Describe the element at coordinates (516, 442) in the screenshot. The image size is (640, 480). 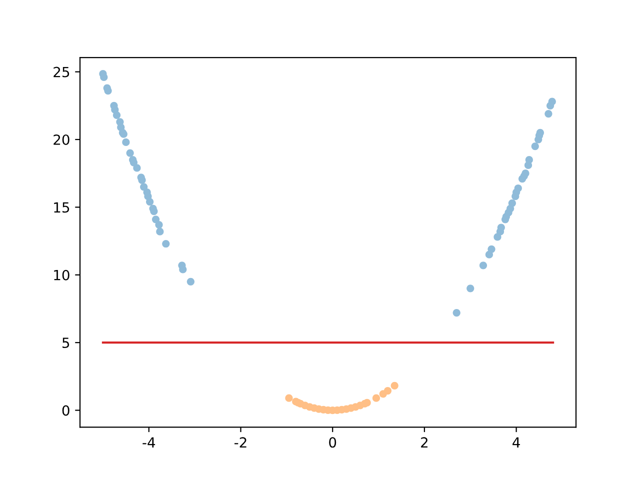
I see `x-tick-label: 4` at that location.